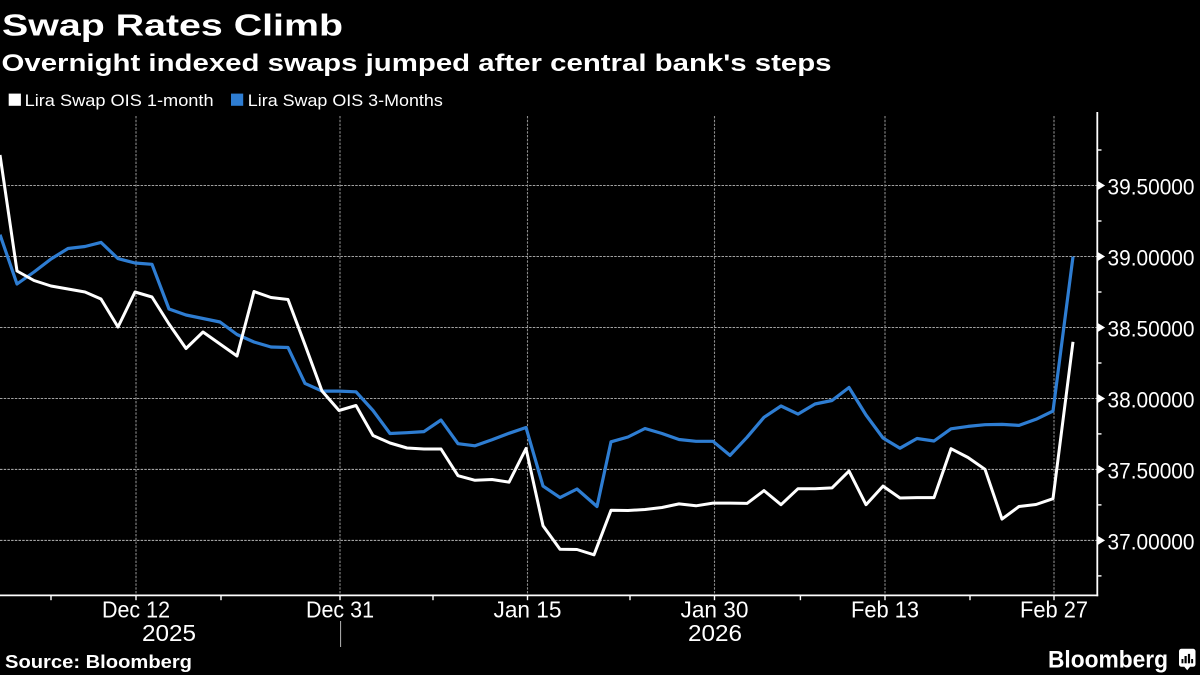 Image resolution: width=1200 pixels, height=675 pixels. Describe the element at coordinates (98, 662) in the screenshot. I see `svg-text: Source: Bloomberg` at that location.